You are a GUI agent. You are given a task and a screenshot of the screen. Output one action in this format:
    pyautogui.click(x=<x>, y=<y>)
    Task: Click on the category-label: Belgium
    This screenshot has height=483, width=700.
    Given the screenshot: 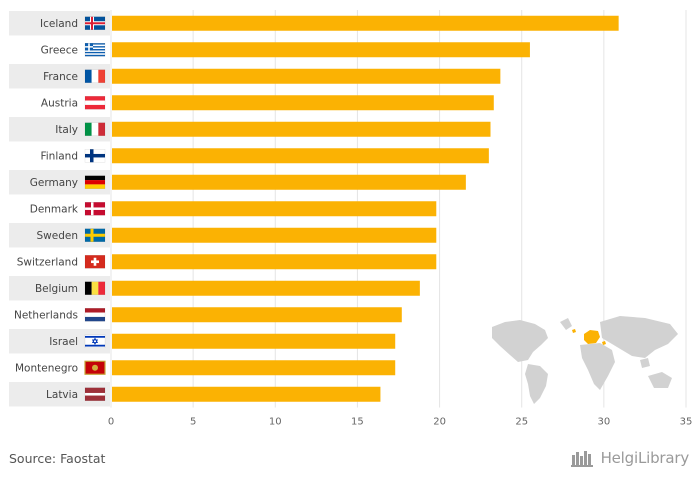 What is the action you would take?
    pyautogui.click(x=56, y=289)
    